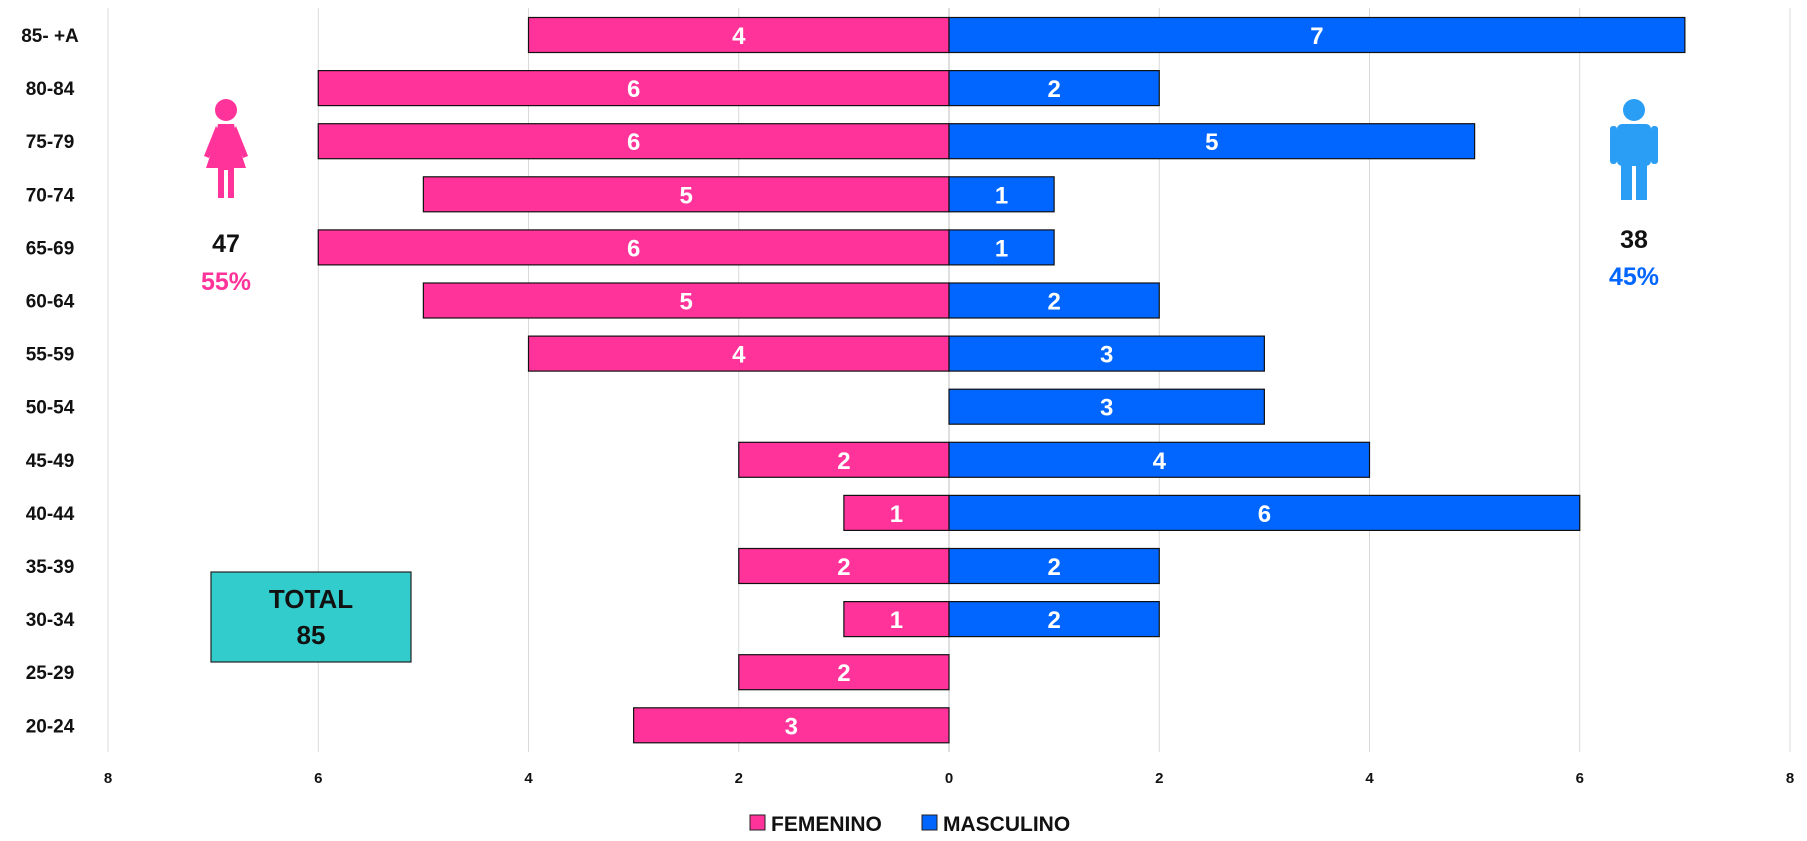 This screenshot has width=1807, height=841. I want to click on category-label: 65-69, so click(50, 248).